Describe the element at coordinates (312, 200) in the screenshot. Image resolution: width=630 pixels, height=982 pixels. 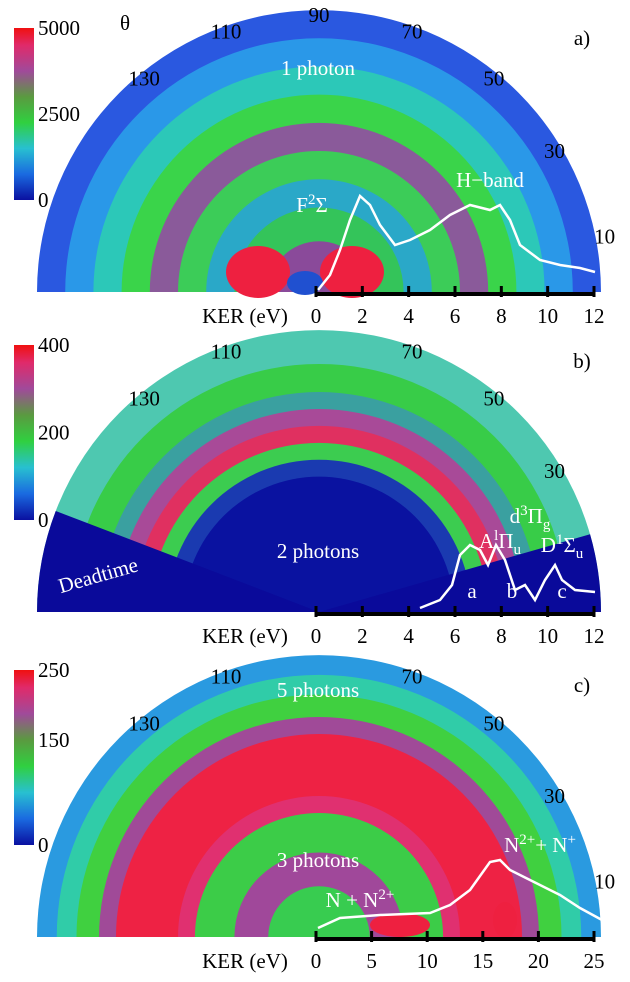
I see `annotation-part: 2` at that location.